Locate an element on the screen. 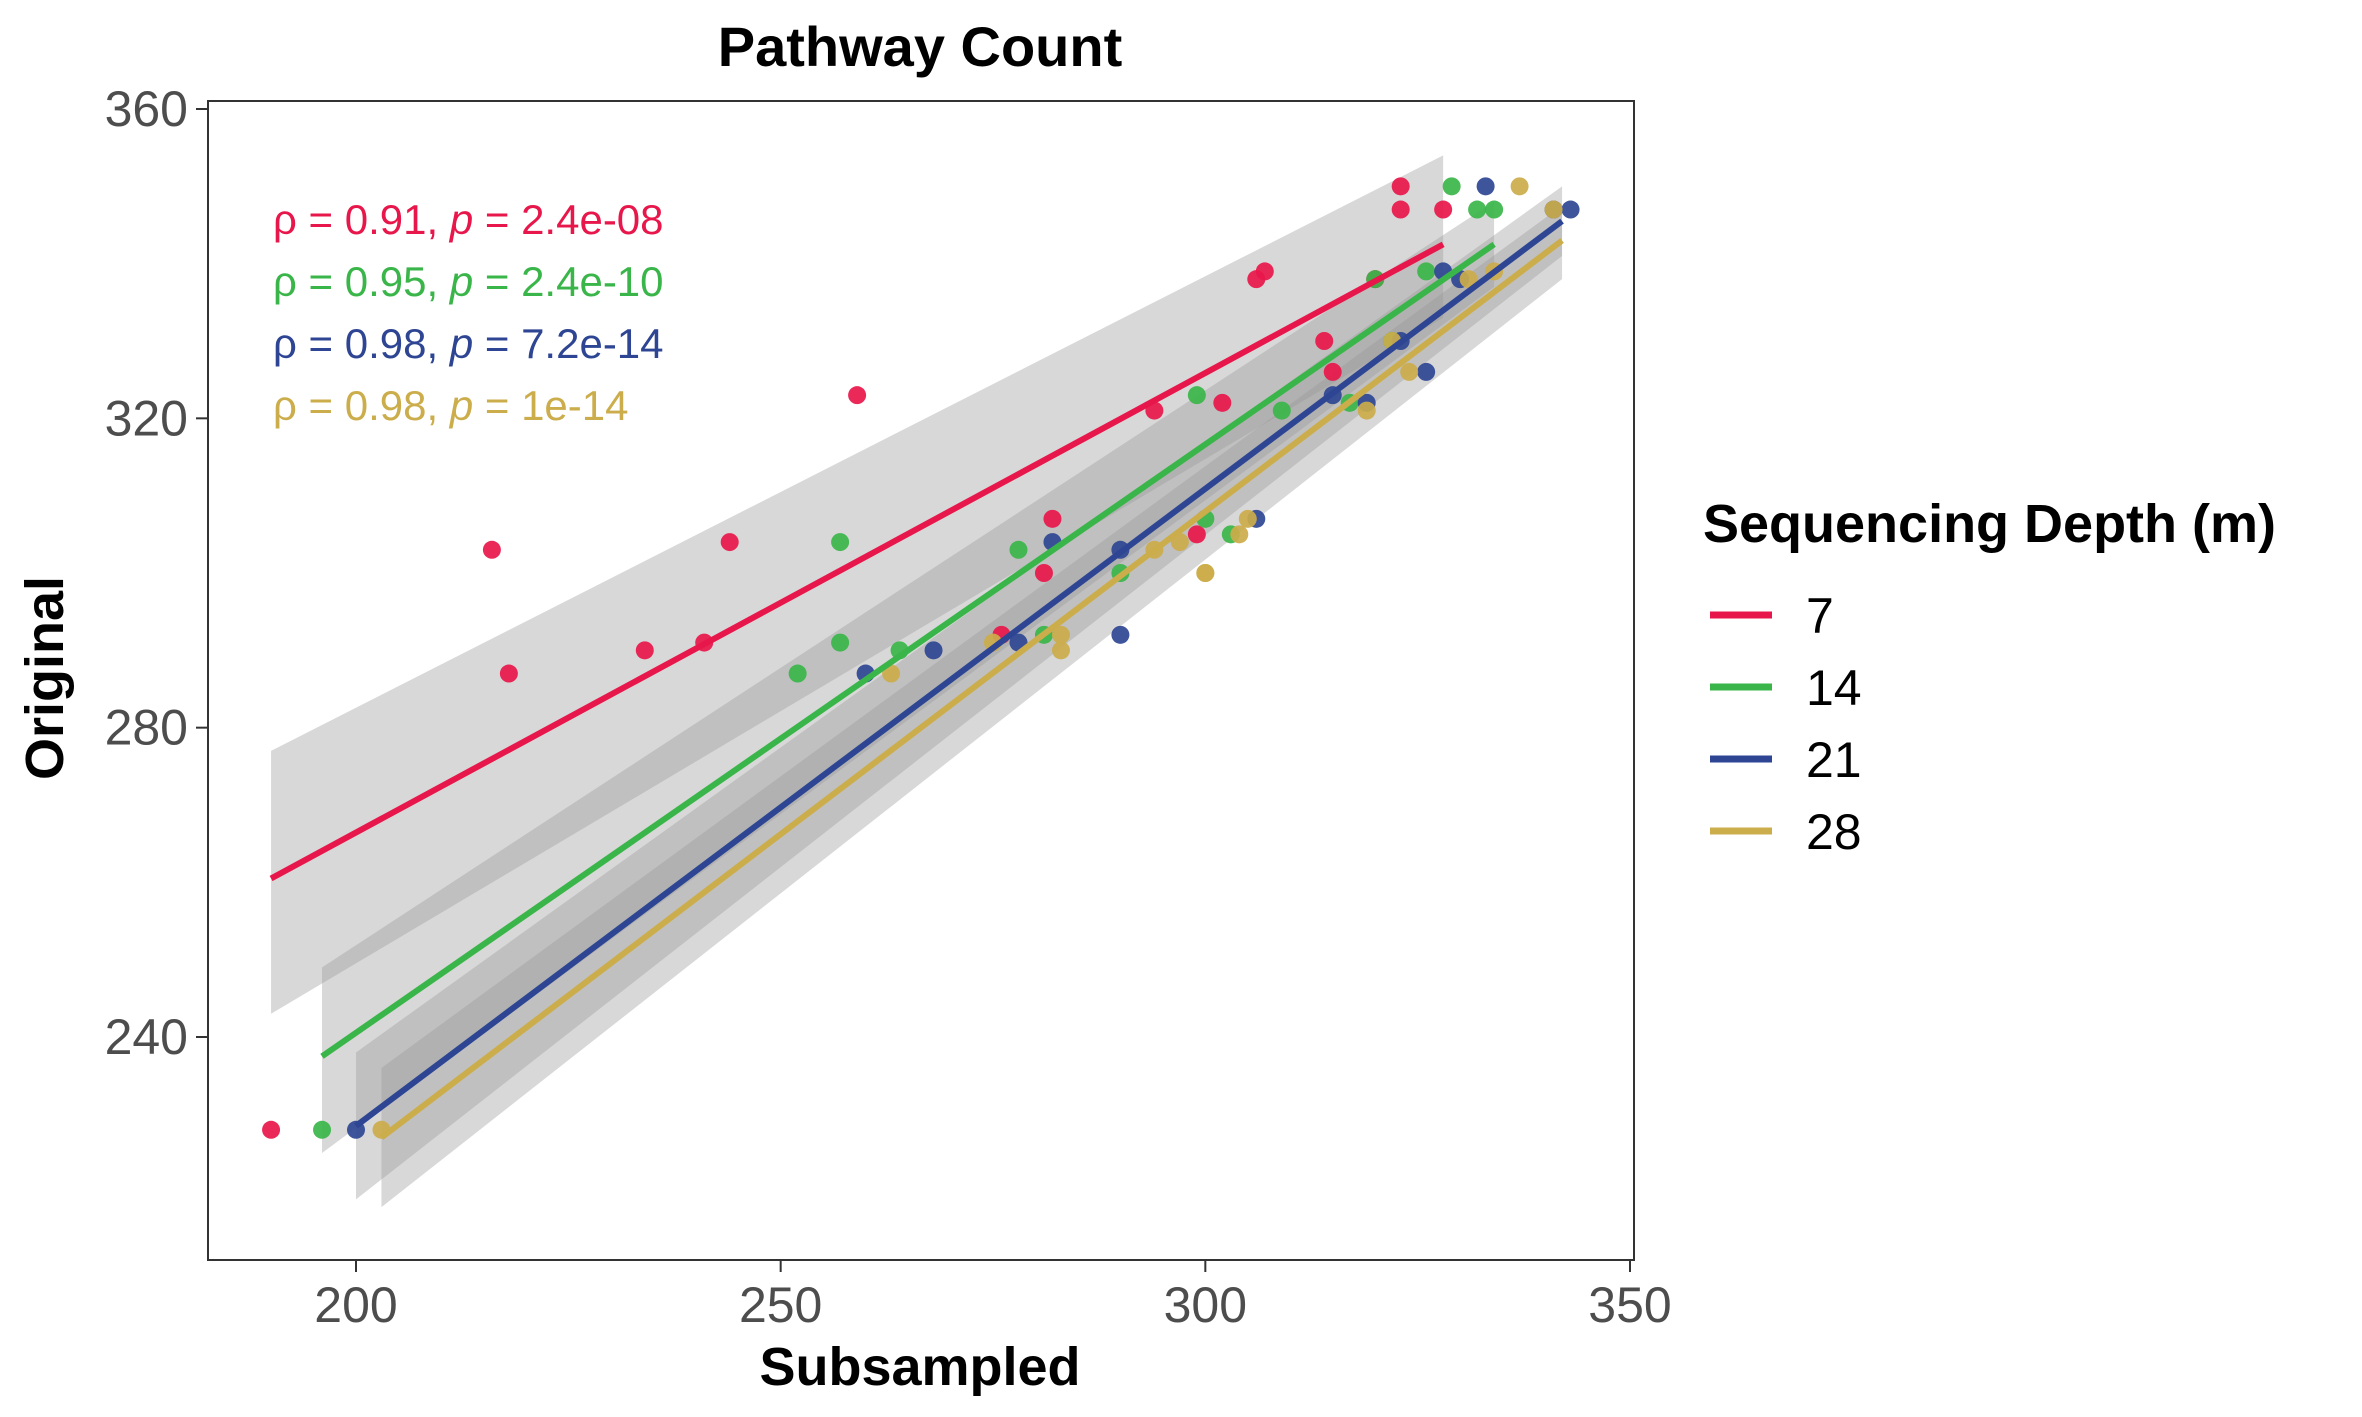 Image resolution: width=2362 pixels, height=1417 pixels. y-tick-label: 240 is located at coordinates (146, 1037).